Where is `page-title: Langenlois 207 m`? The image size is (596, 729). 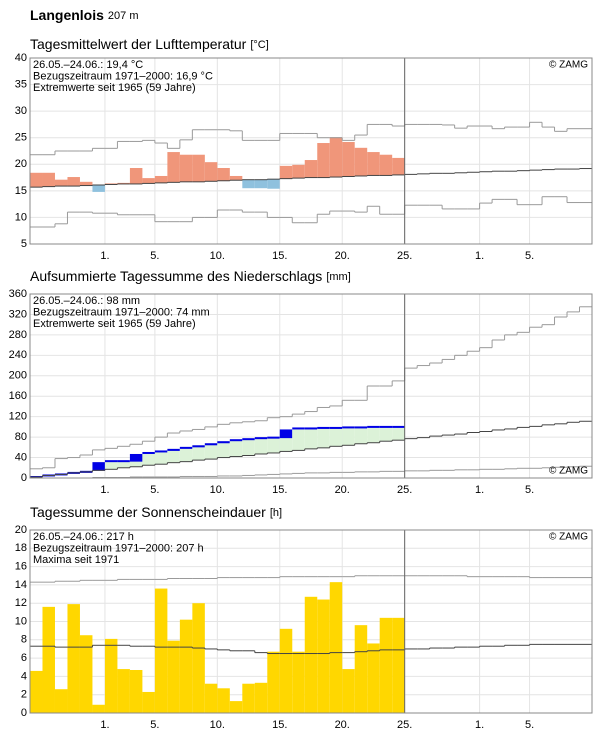
page-title: Langenlois 207 m is located at coordinates (84, 15).